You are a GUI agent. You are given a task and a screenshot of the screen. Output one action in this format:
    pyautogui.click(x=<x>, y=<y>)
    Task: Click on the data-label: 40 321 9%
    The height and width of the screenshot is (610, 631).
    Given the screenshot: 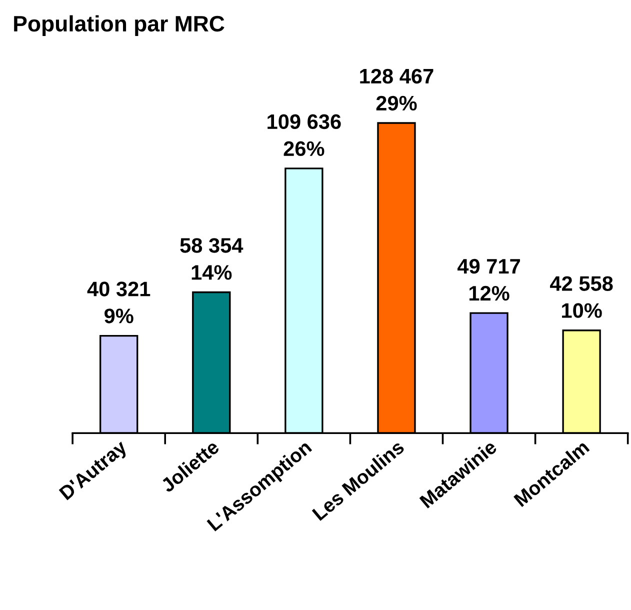 What is the action you would take?
    pyautogui.click(x=118, y=303)
    